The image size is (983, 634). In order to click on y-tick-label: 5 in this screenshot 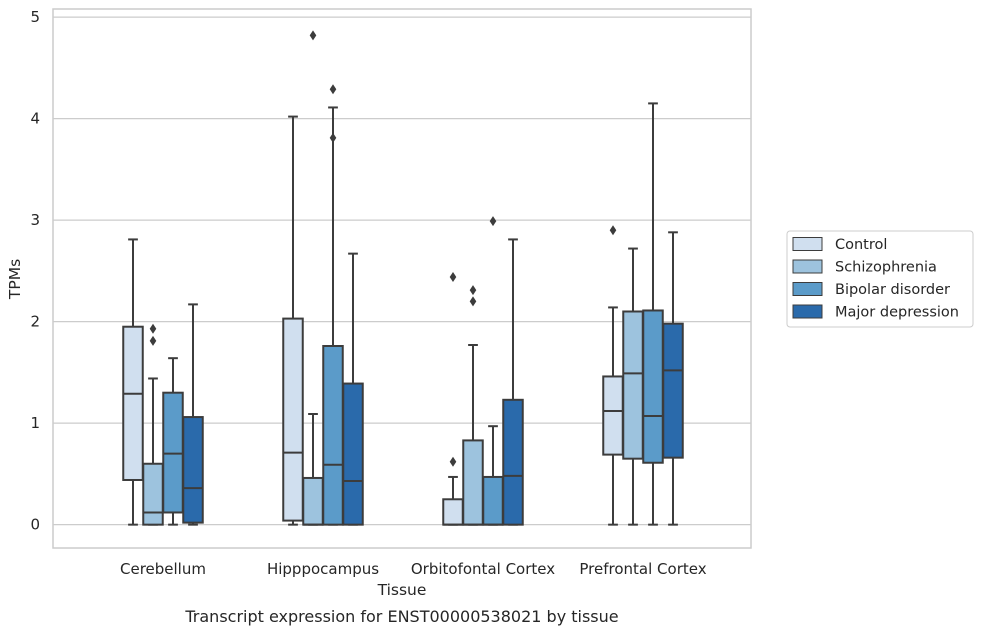, I will do `click(35, 17)`.